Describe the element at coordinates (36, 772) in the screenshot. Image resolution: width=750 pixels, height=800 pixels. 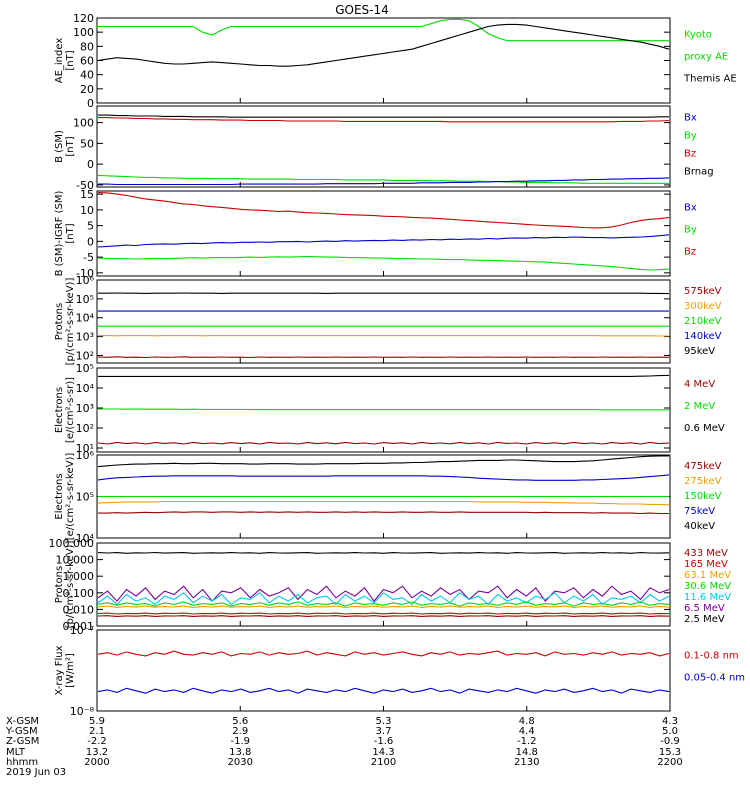
I see `date-label: 2019 Jun 03` at that location.